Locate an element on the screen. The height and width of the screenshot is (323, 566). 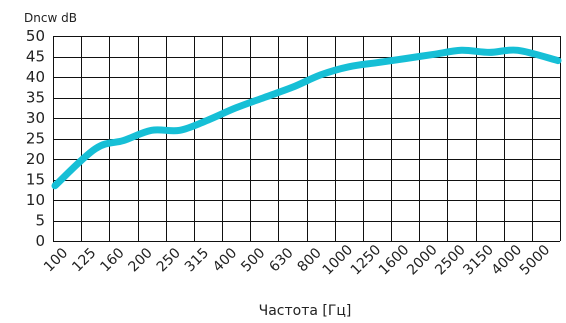
y-tick-label: 15 is located at coordinates (35, 180).